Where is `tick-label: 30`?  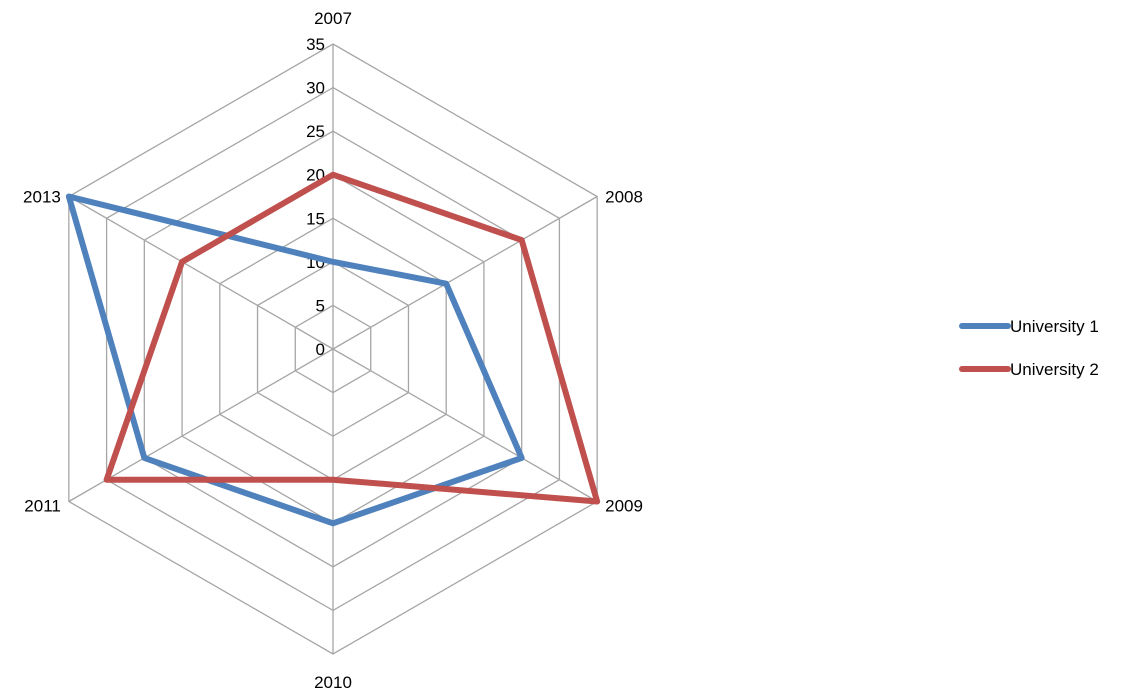
tick-label: 30 is located at coordinates (315, 88).